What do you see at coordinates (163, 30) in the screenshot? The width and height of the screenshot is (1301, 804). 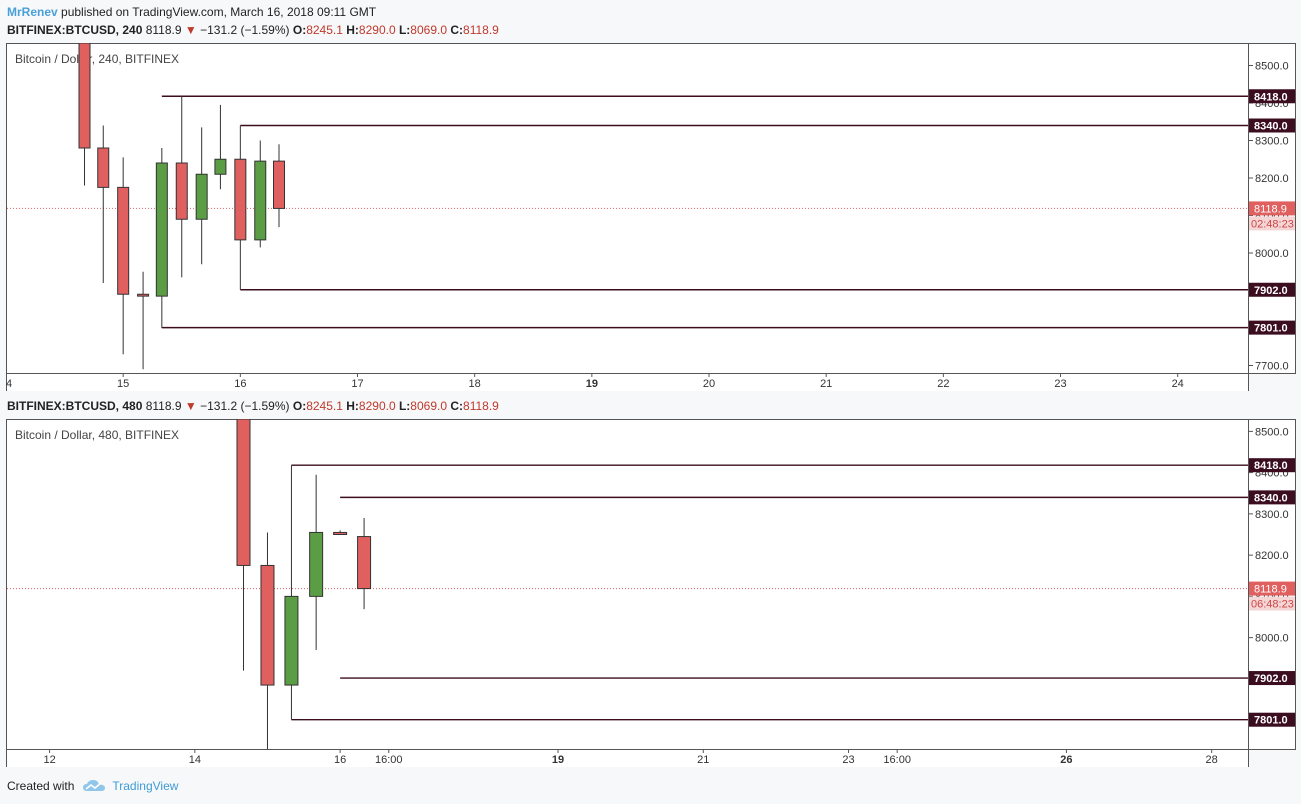 I see `last-price-1: 8118.9` at bounding box center [163, 30].